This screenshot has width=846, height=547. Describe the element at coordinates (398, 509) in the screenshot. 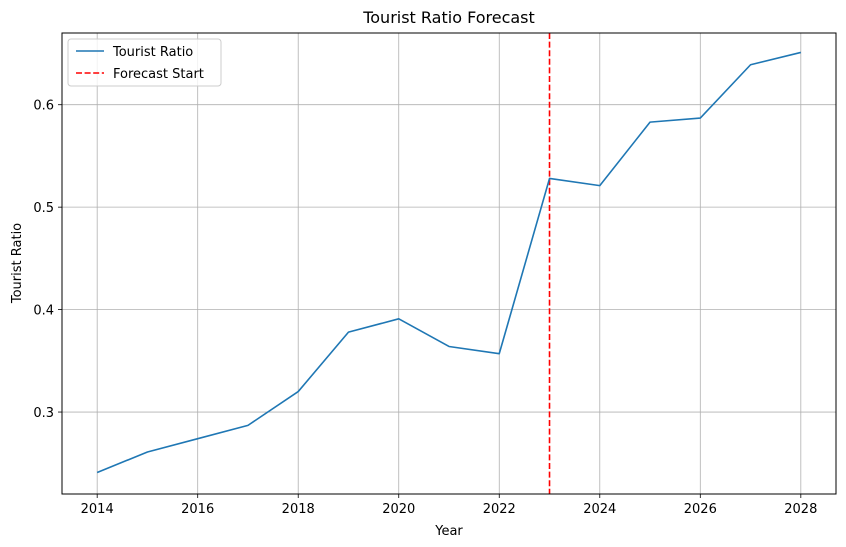

I see `x-tick-label: 2020` at that location.